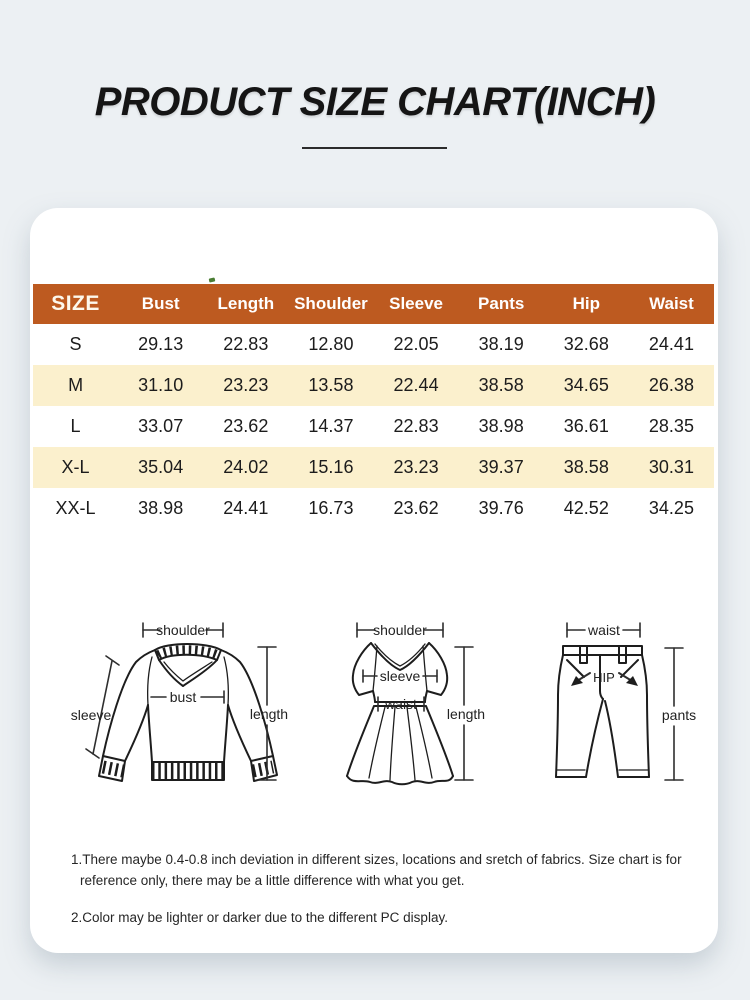 The width and height of the screenshot is (750, 1000). I want to click on value-cell: 28.35, so click(671, 426).